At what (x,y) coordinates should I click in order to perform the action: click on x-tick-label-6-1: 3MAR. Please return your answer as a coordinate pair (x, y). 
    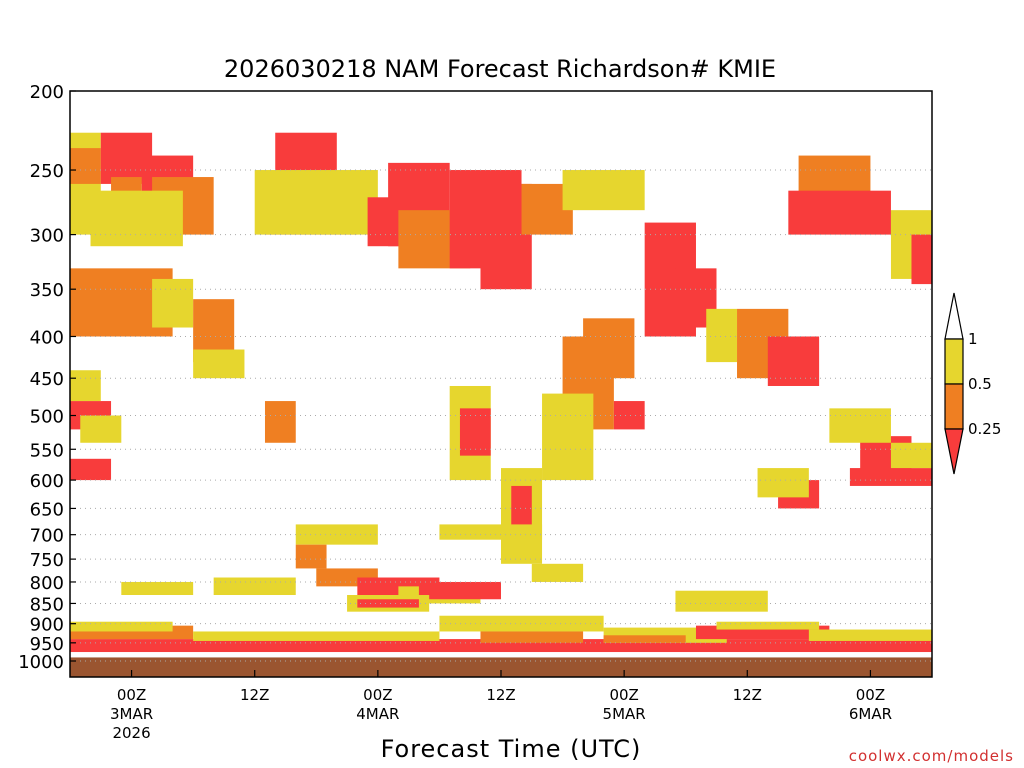
    Looking at the image, I should click on (131, 714).